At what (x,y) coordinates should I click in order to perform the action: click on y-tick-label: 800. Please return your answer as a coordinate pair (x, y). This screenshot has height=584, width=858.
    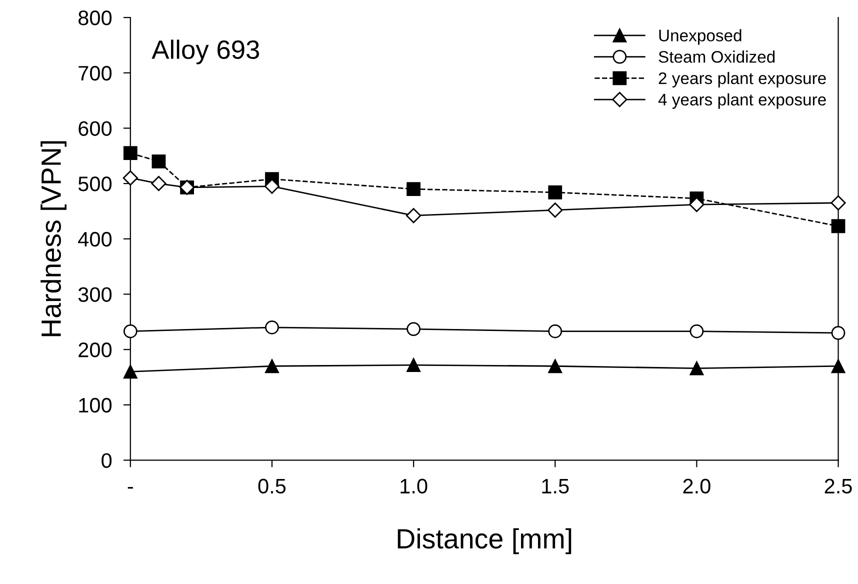
    Looking at the image, I should click on (95, 18).